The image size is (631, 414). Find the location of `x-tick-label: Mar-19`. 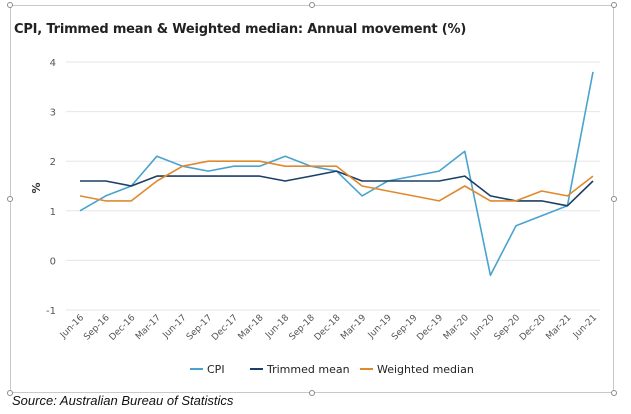

x-tick-label: Mar-19 is located at coordinates (353, 327).